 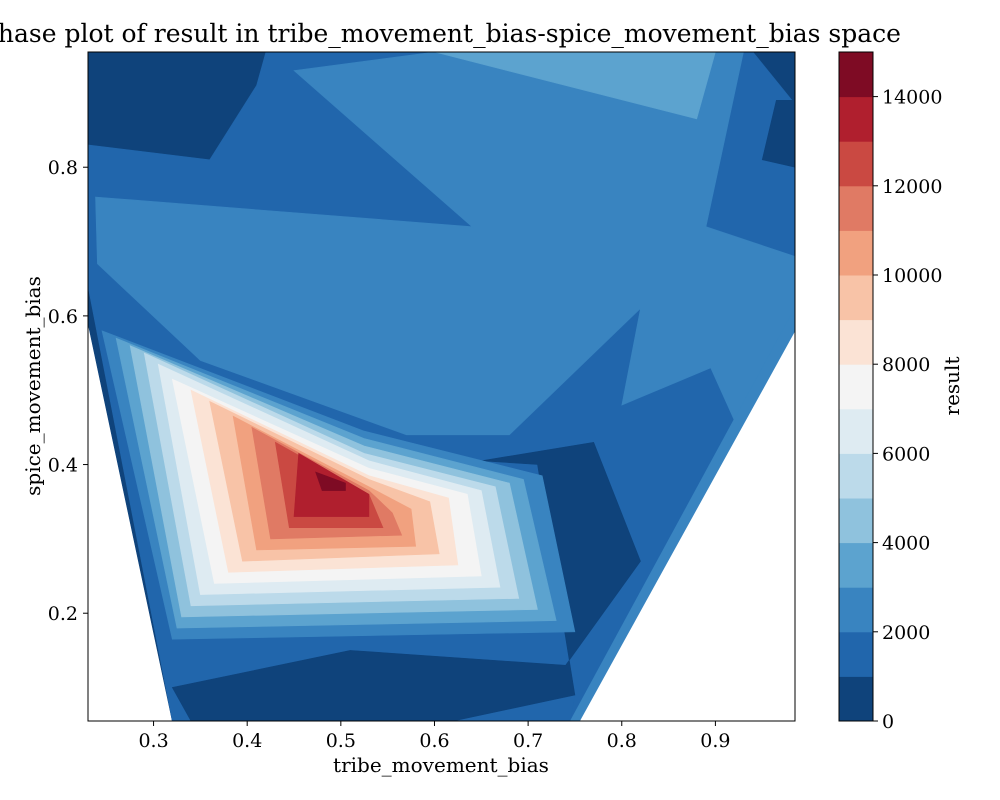 I want to click on colorbar, so click(x=856, y=387).